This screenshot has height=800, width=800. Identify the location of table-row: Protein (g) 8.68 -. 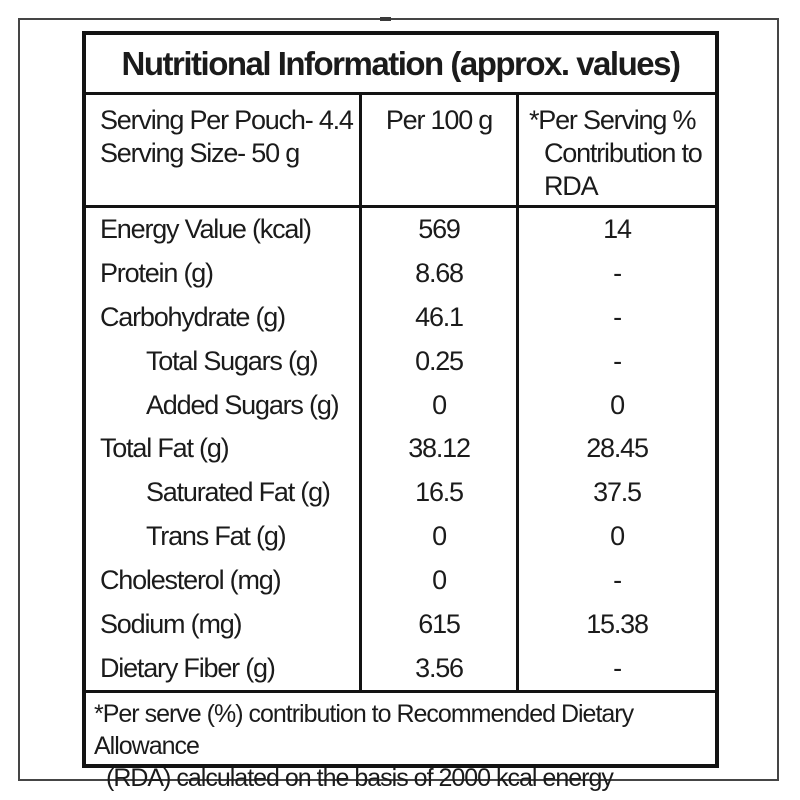
(400, 273).